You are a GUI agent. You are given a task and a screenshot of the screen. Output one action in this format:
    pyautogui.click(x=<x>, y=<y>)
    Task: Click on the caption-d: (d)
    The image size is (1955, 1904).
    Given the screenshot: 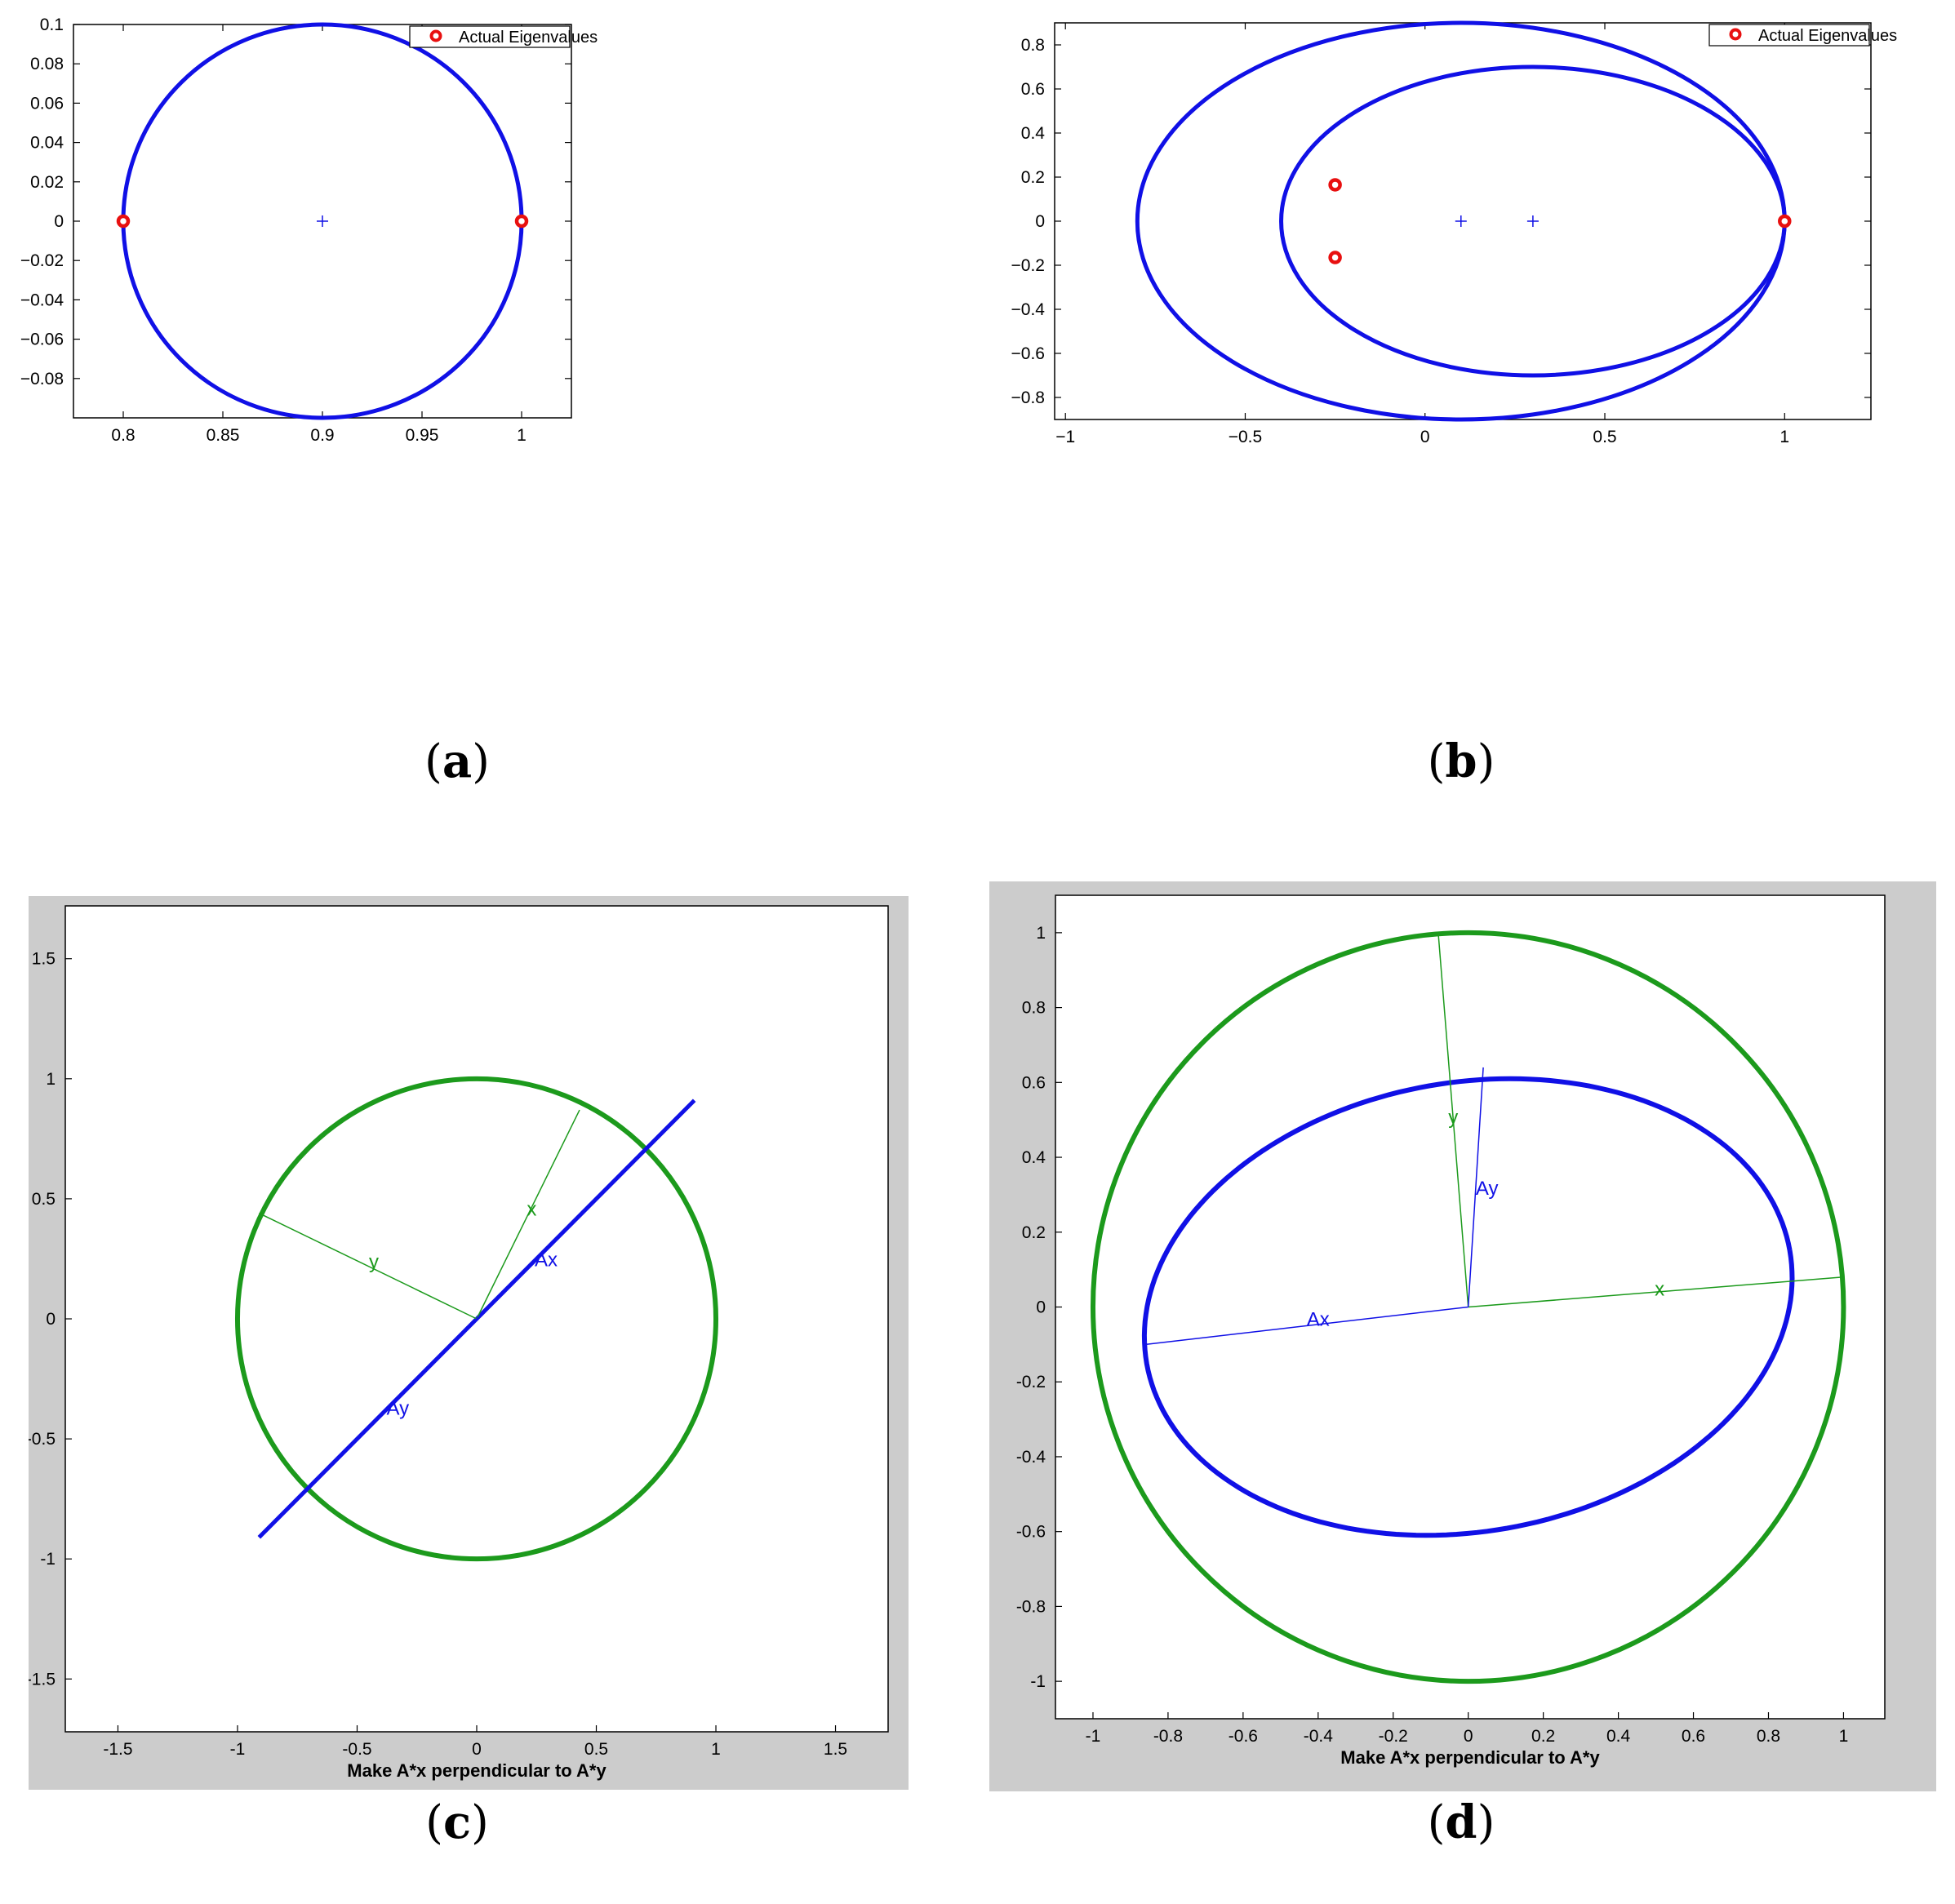 What is the action you would take?
    pyautogui.click(x=1461, y=1822)
    